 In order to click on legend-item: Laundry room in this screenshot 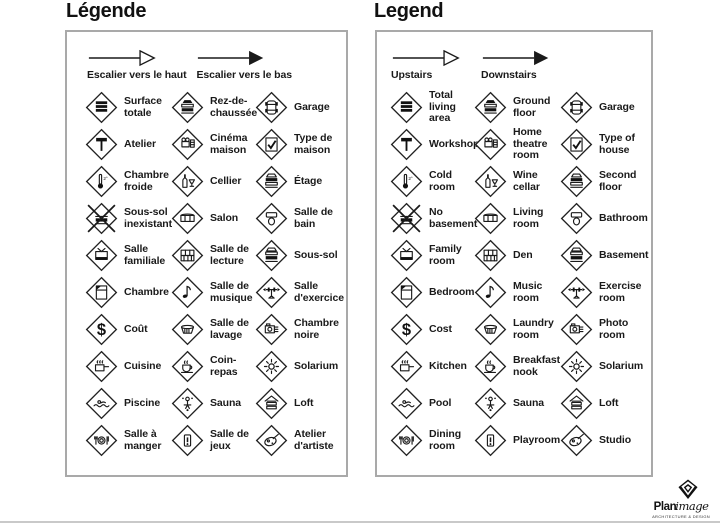, I will do `click(517, 329)`.